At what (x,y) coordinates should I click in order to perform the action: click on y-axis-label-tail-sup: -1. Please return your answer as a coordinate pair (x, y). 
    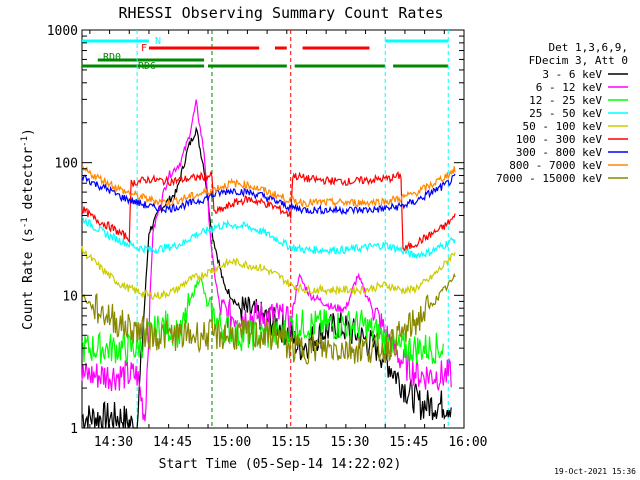
    Looking at the image, I should click on (25, 141).